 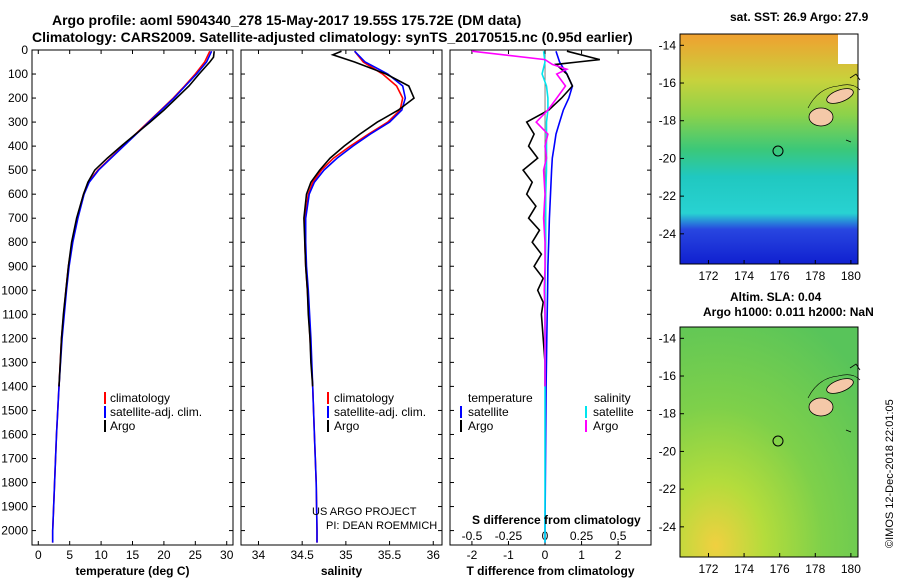 What do you see at coordinates (586, 412) in the screenshot?
I see `legend-swatch-sal-satellite` at bounding box center [586, 412].